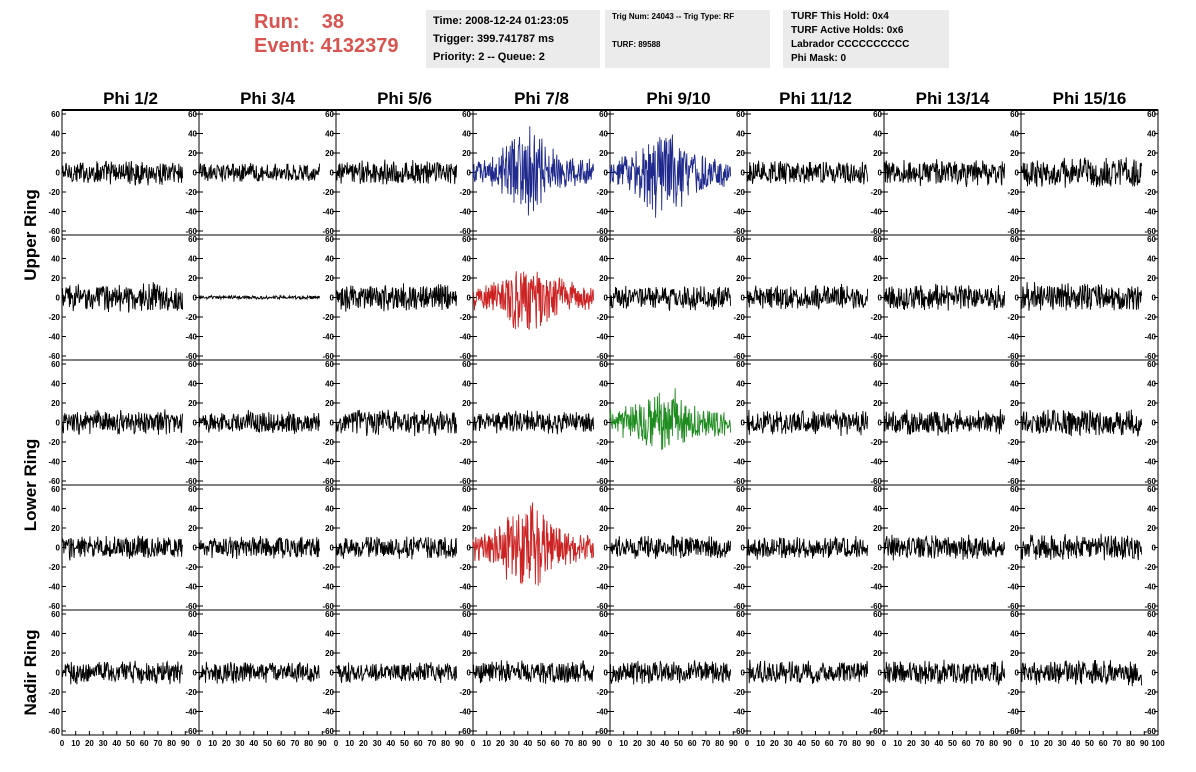 The height and width of the screenshot is (772, 1196). Describe the element at coordinates (489, 57) in the screenshot. I see `priority-text: Priority: 2 -- Queue: 2` at that location.